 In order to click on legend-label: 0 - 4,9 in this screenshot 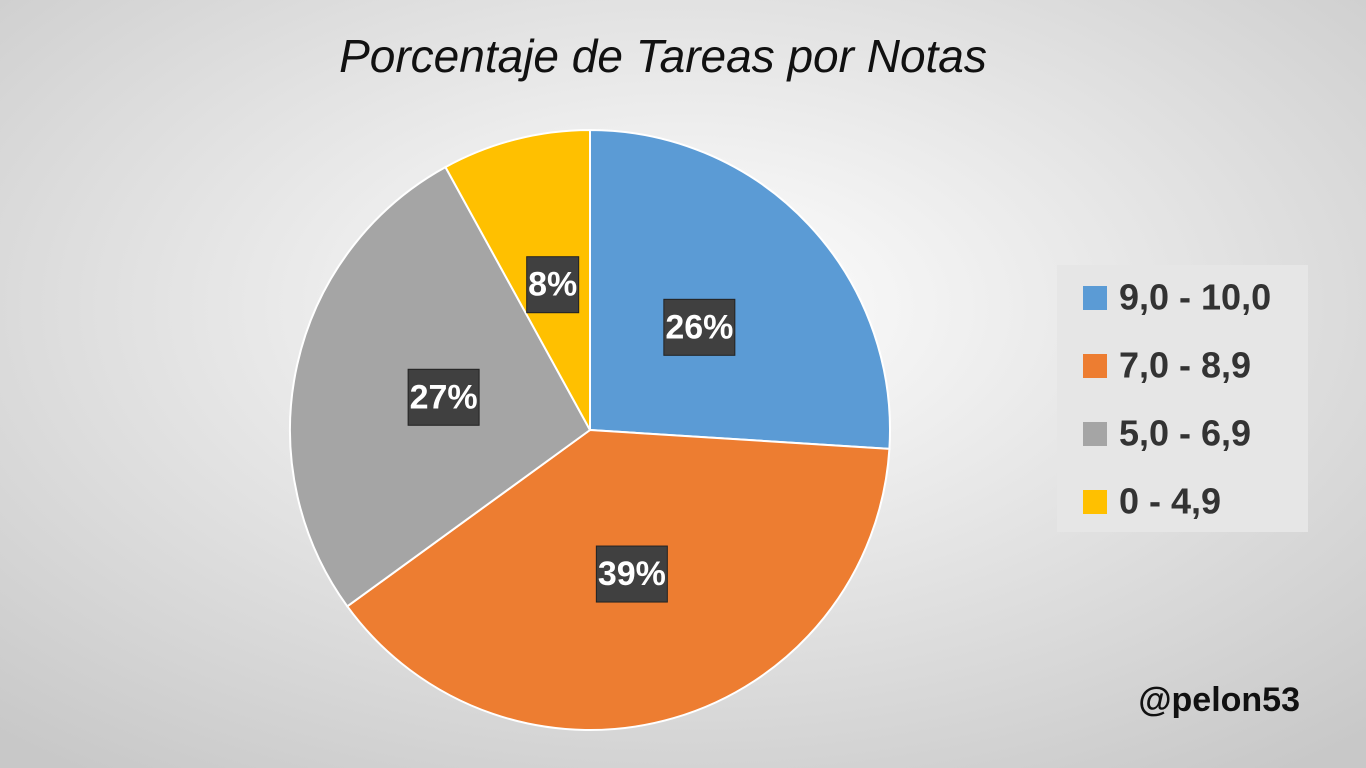, I will do `click(1170, 501)`.